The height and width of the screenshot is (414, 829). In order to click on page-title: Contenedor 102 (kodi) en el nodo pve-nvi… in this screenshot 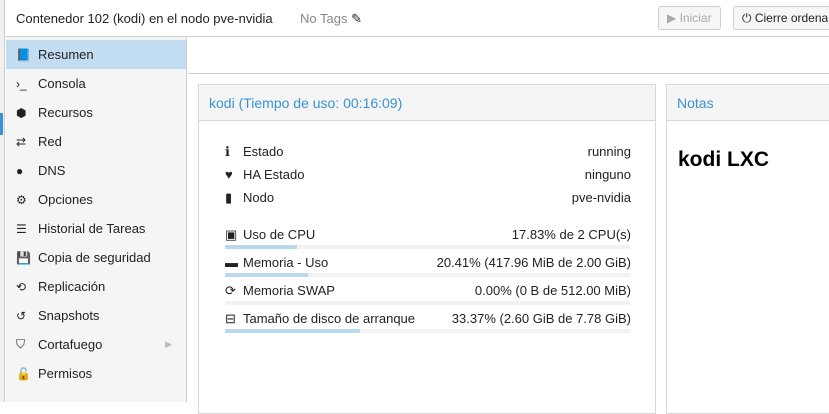, I will do `click(144, 18)`.